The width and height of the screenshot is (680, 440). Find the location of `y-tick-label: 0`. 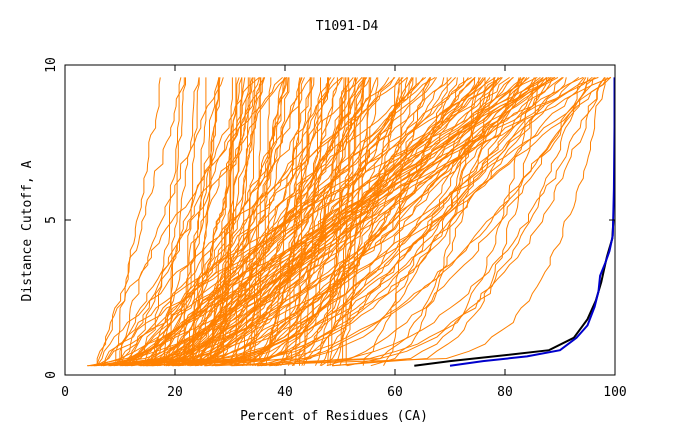

y-tick-label: 0 is located at coordinates (51, 375).